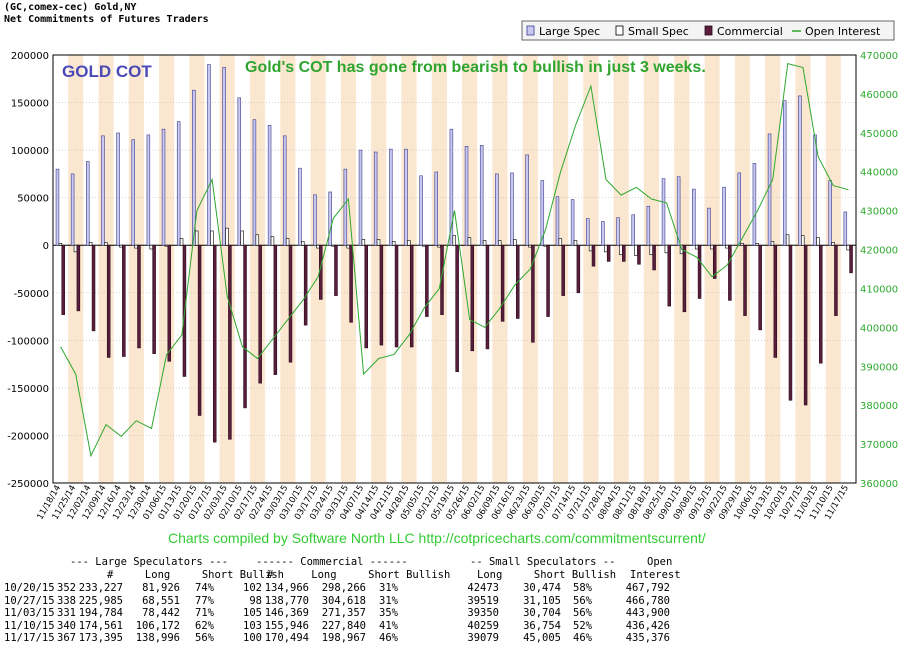  What do you see at coordinates (204, 588) in the screenshot?
I see `table-cell-l_bull: 74%` at bounding box center [204, 588].